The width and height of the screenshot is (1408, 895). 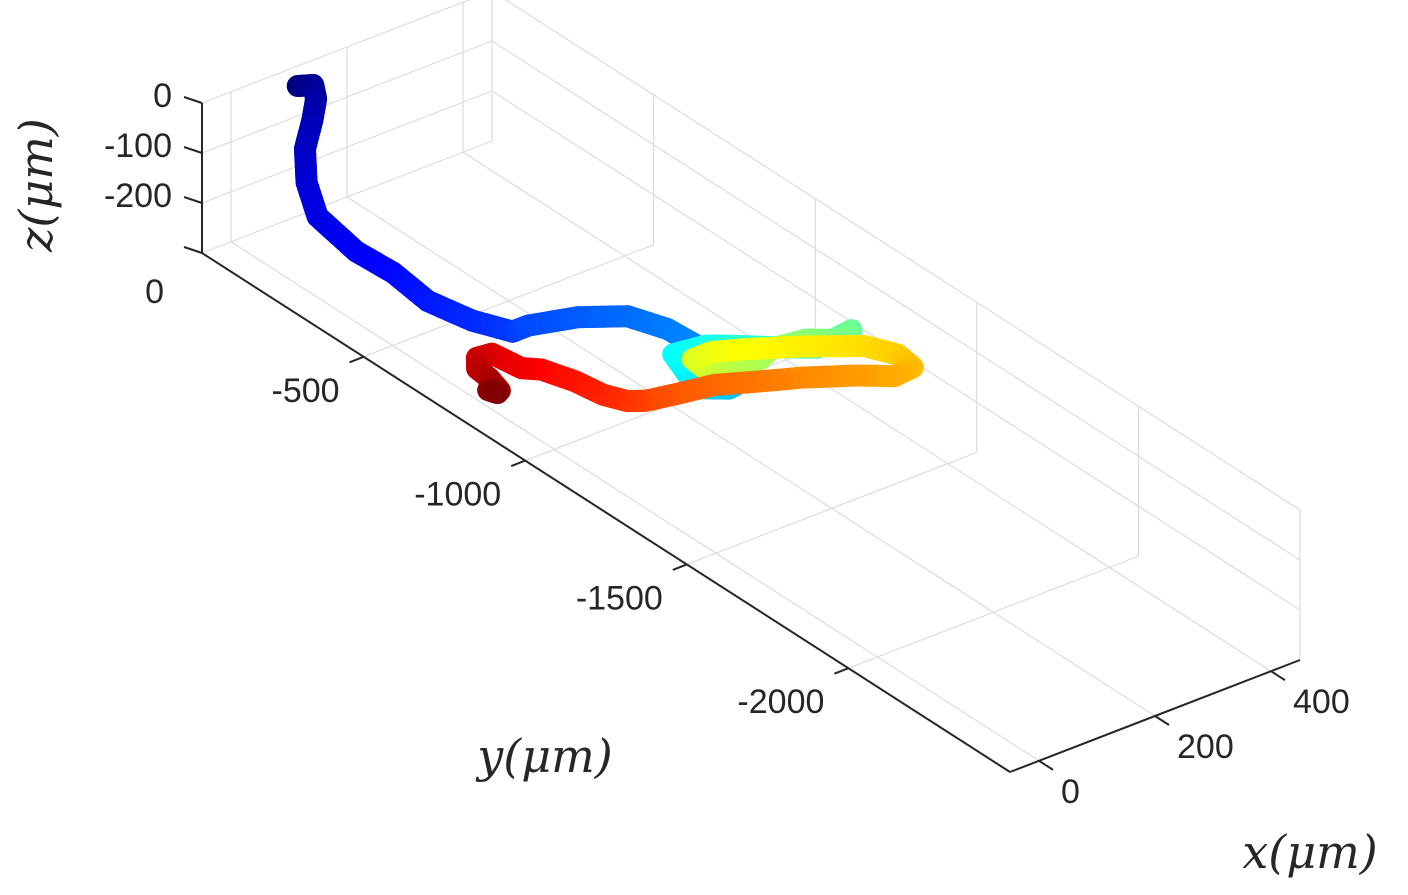 What do you see at coordinates (619, 598) in the screenshot?
I see `y-tick-label: -1500` at bounding box center [619, 598].